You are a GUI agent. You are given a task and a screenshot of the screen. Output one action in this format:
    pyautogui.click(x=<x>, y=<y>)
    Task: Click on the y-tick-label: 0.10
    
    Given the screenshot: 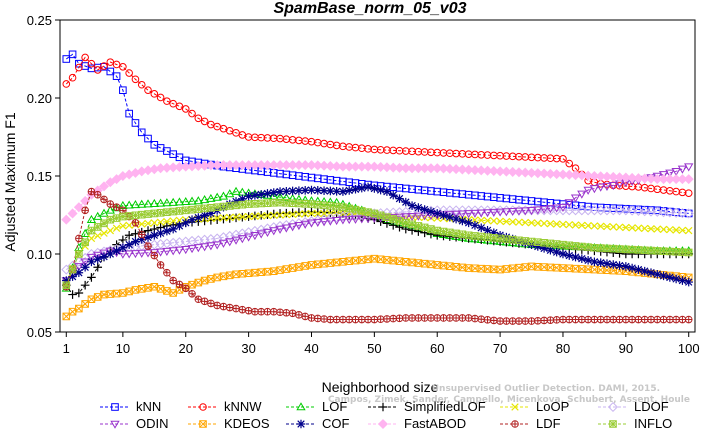 What is the action you would take?
    pyautogui.click(x=39, y=254)
    